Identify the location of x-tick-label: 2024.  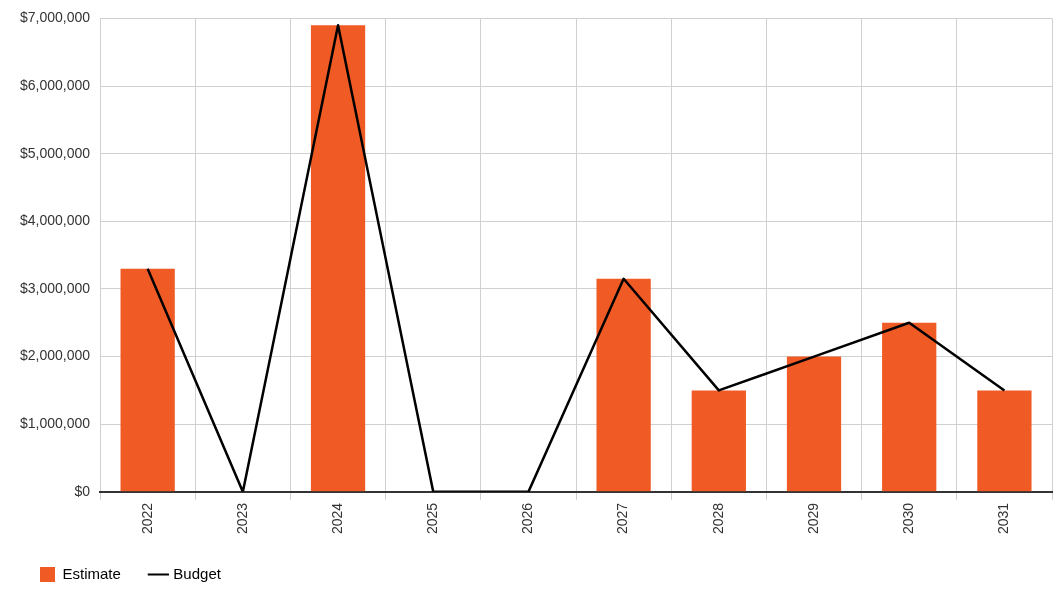
(336, 518).